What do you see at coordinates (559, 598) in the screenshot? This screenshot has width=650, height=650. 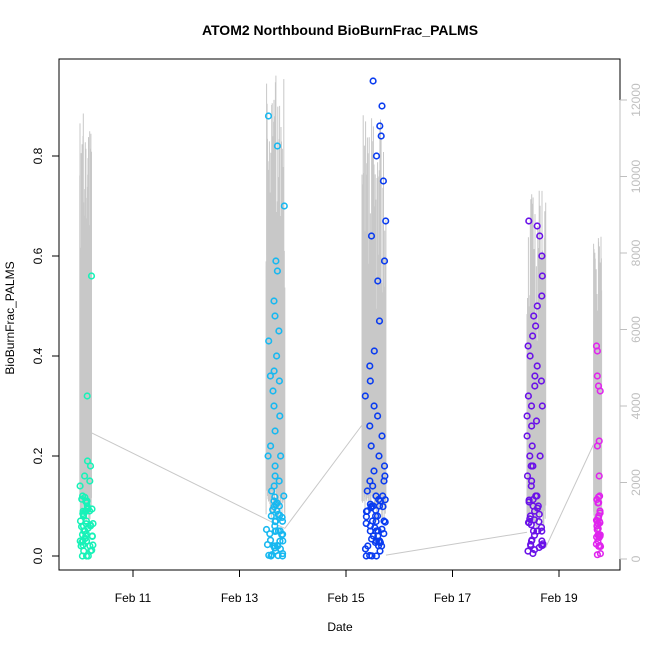 I see `x-tick-label: Feb 19` at bounding box center [559, 598].